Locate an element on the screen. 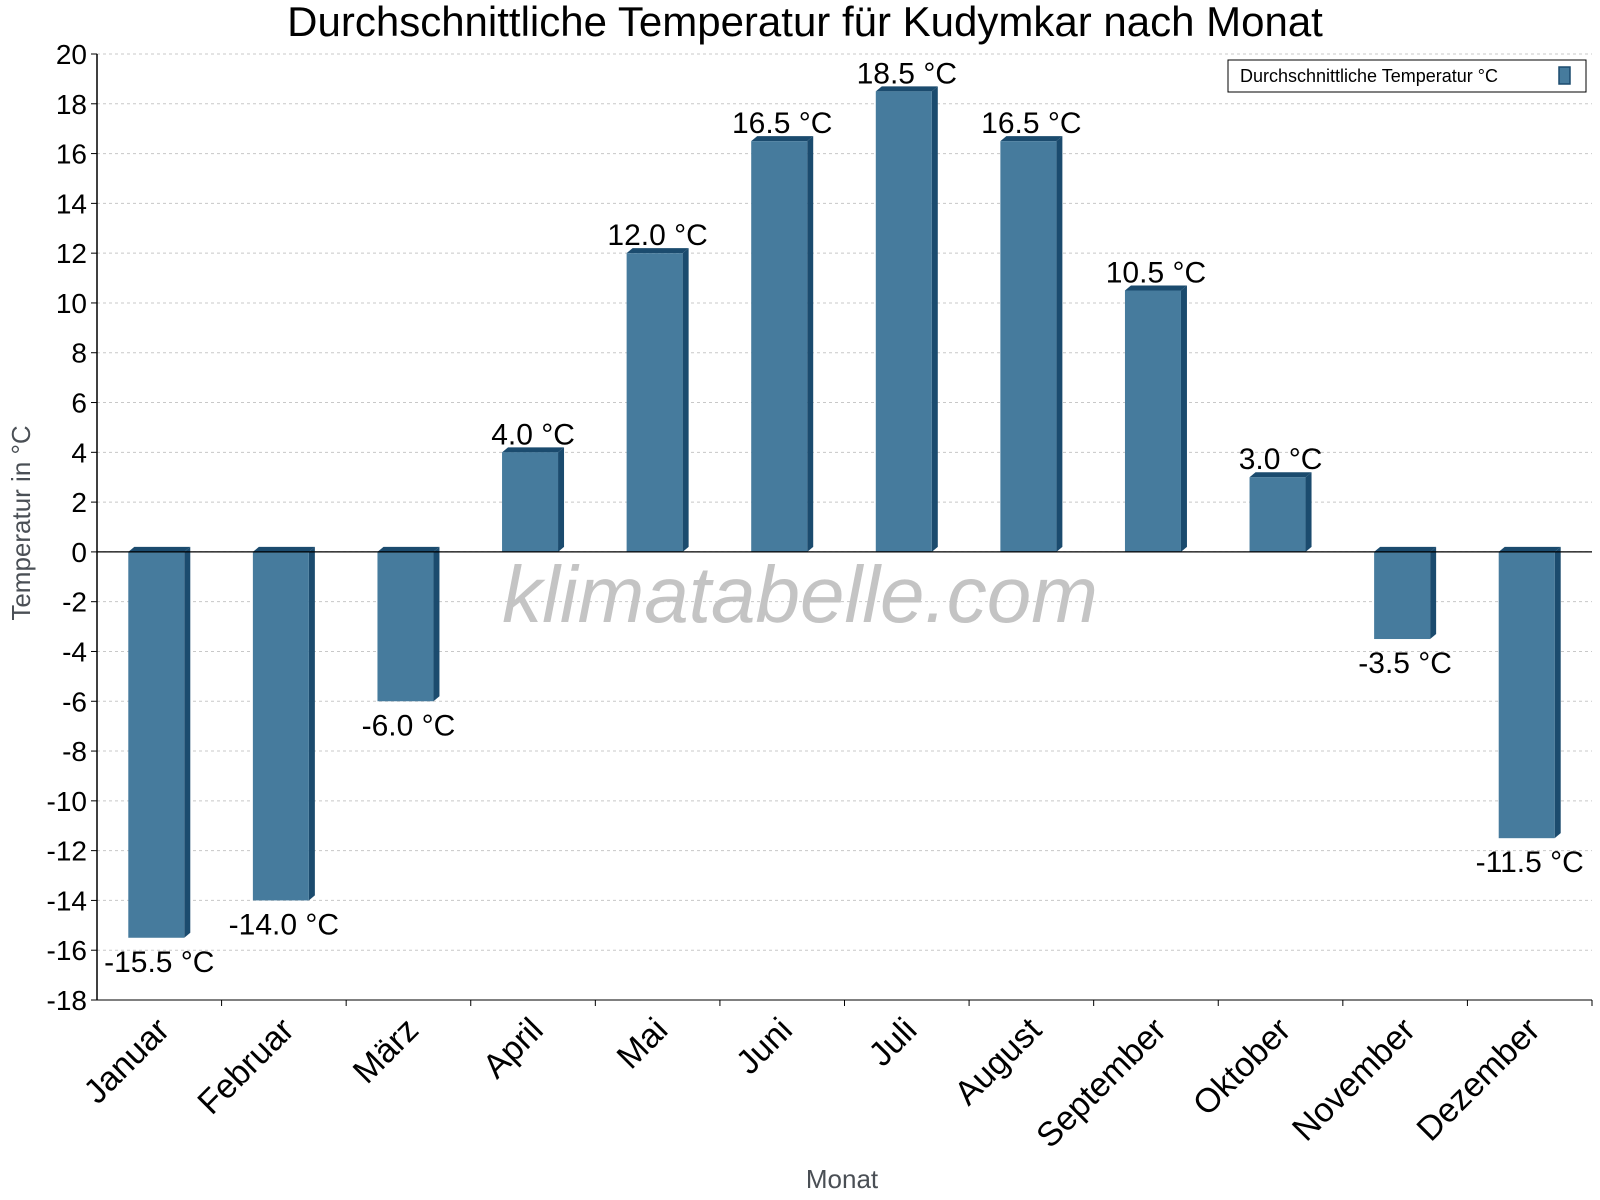 The image size is (1600, 1200). data-label: -6.0 °C is located at coordinates (409, 725).